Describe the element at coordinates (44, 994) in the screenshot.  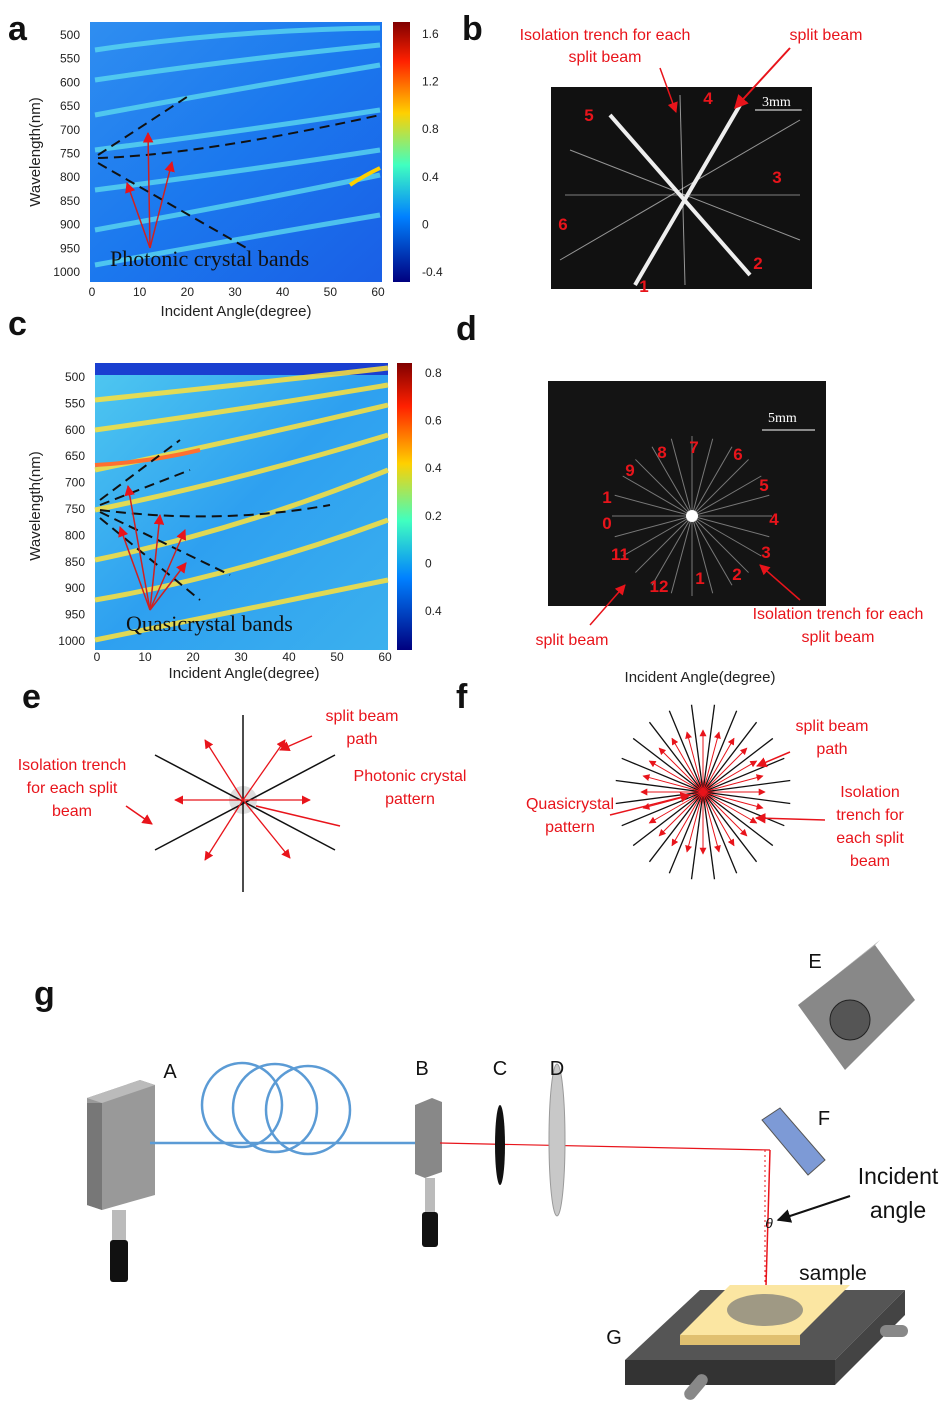
I see `panel-label: g` at that location.